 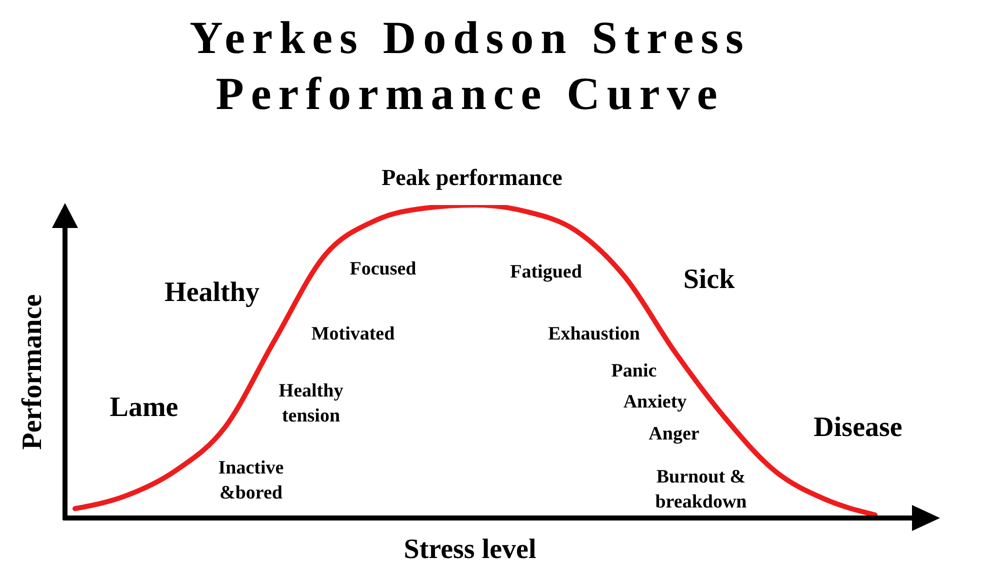 What do you see at coordinates (674, 434) in the screenshot?
I see `annotation: Anger` at bounding box center [674, 434].